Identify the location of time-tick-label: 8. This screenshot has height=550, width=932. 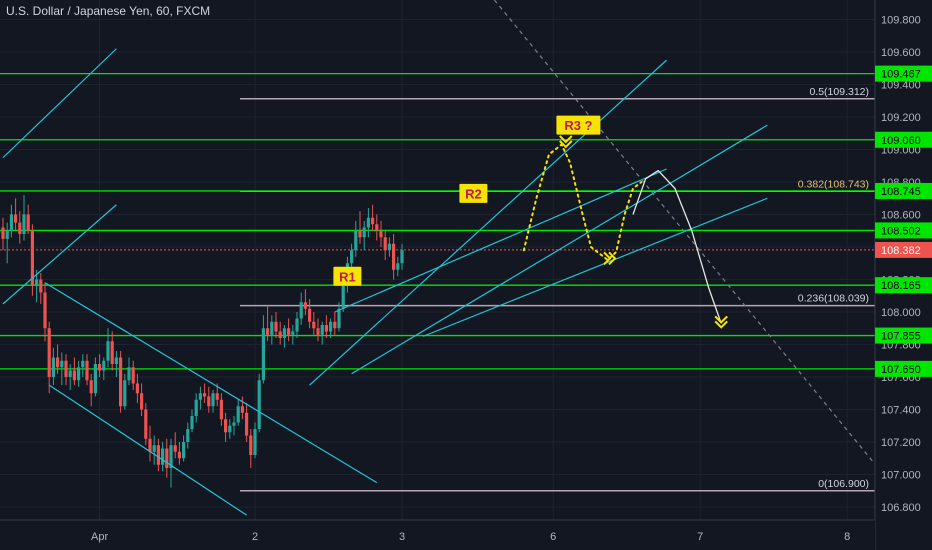
(847, 537).